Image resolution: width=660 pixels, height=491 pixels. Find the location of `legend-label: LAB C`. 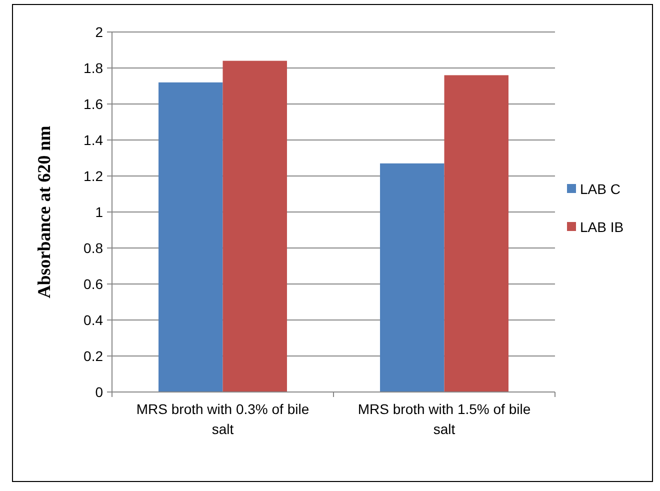

legend-label: LAB C is located at coordinates (600, 188).